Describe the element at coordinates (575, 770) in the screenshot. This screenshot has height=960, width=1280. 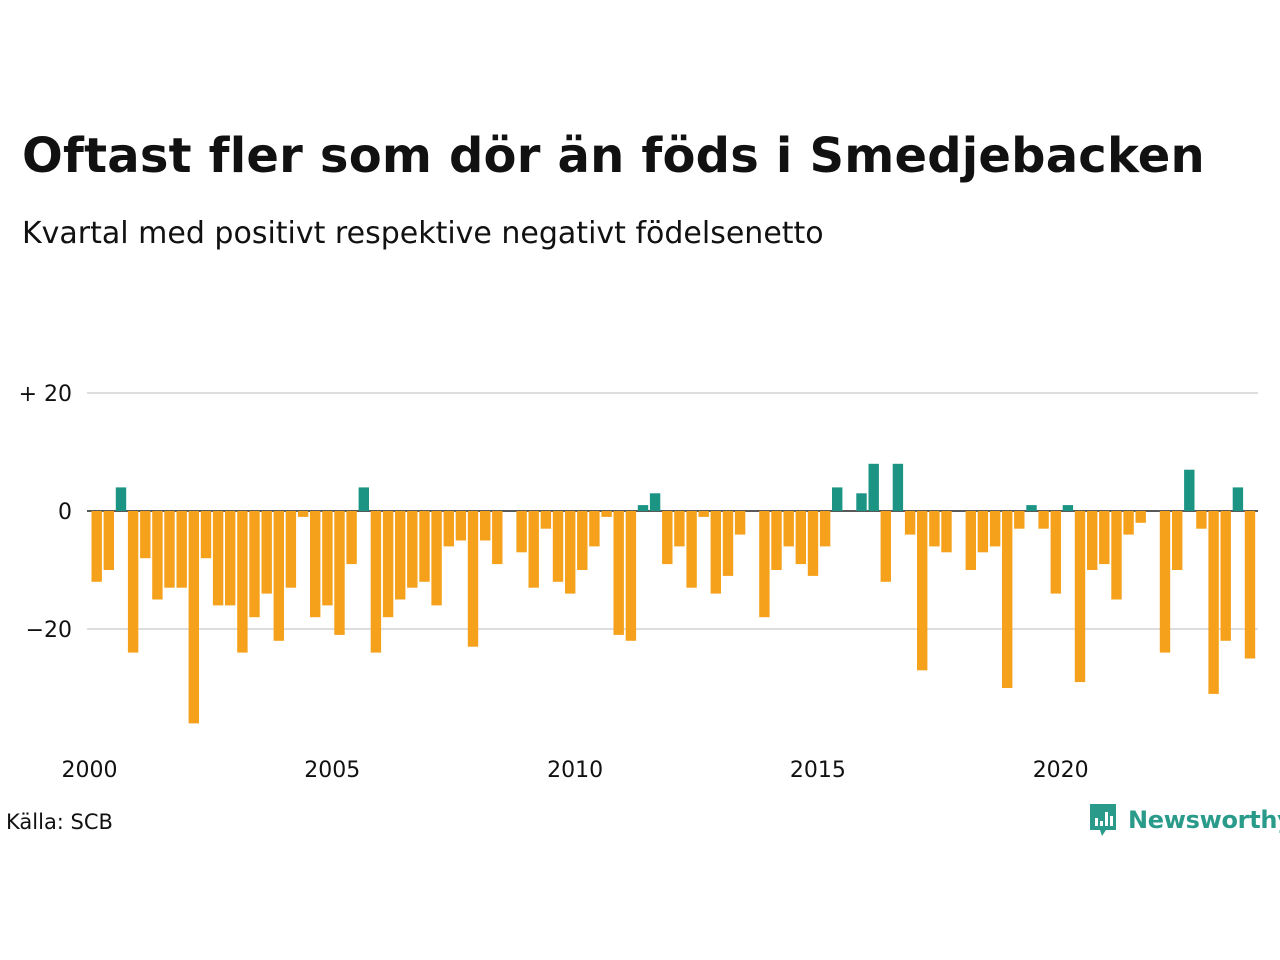
I see `x-tick-label: 2010` at that location.